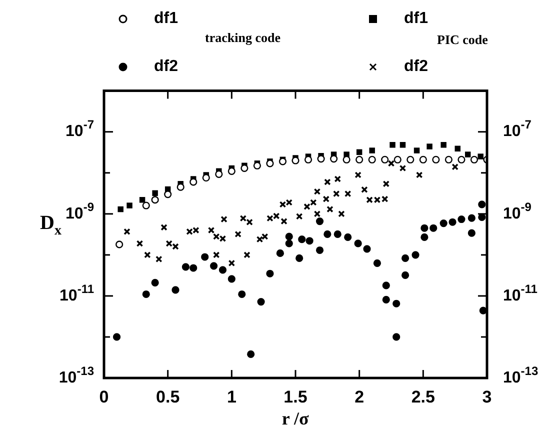  Describe the element at coordinates (168, 397) in the screenshot. I see `x-tick-label: 0.5` at that location.